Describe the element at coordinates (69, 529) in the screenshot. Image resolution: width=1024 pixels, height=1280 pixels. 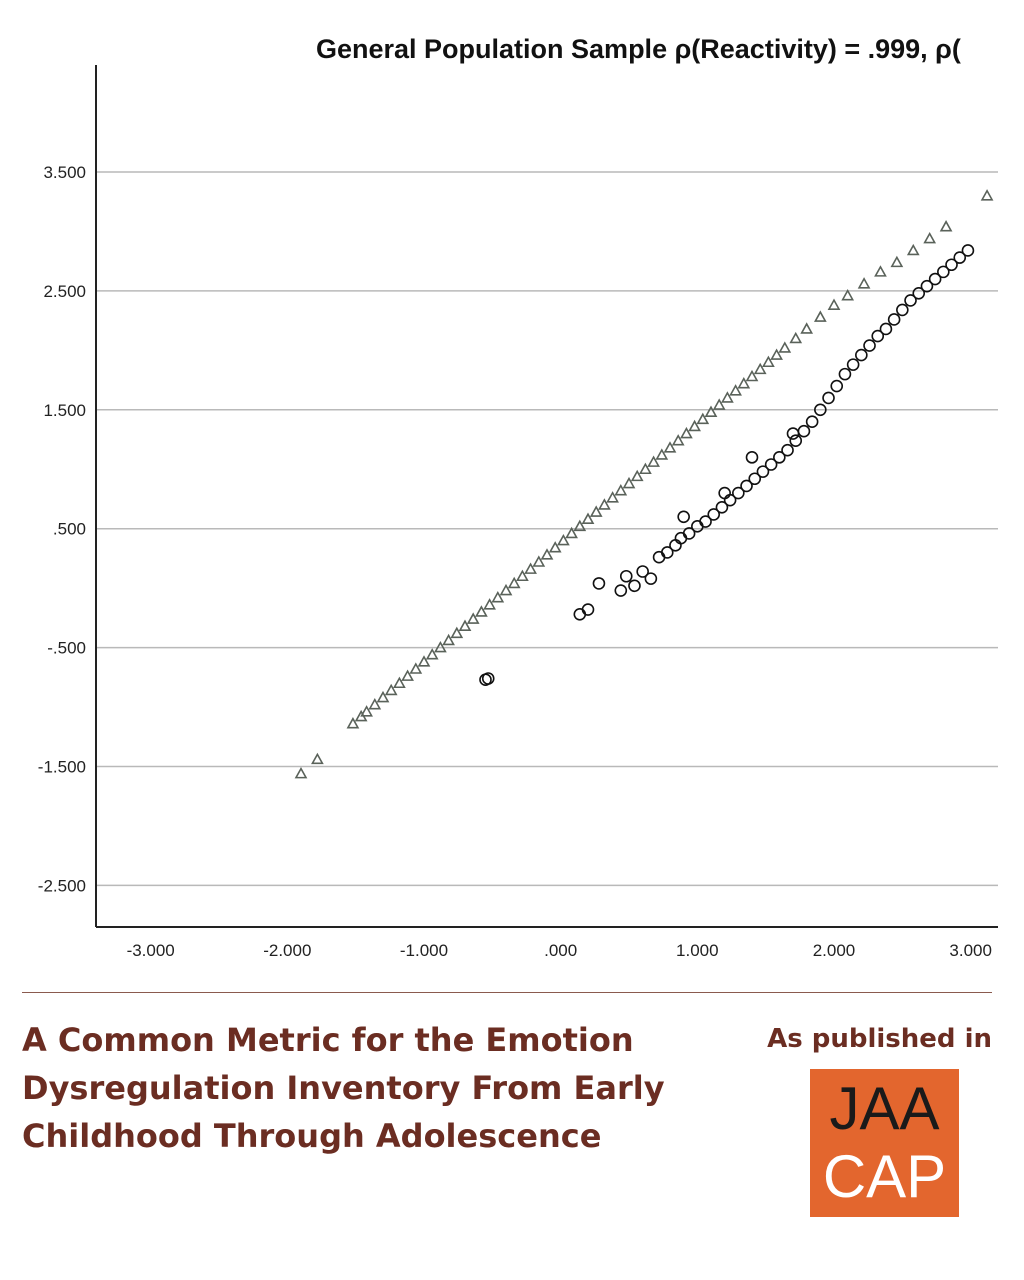
I see `y-tick-label: .500` at that location.